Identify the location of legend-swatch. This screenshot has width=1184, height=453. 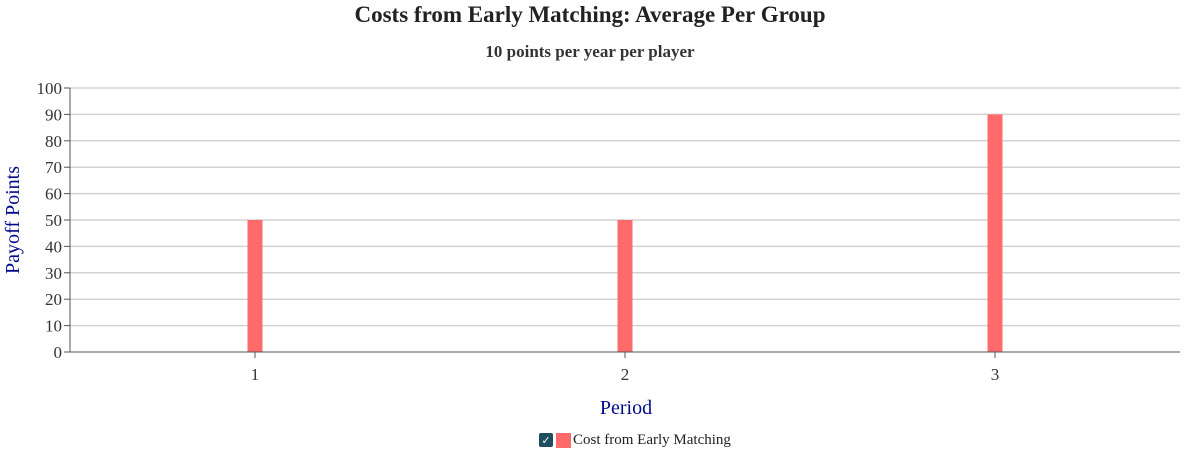
(563, 440).